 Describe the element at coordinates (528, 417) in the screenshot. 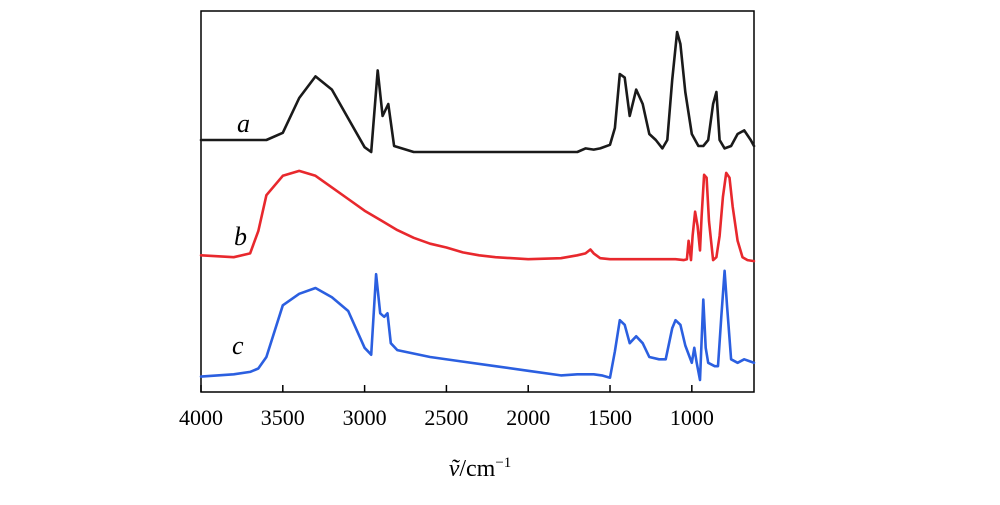

I see `x-tick-label: 2000` at that location.